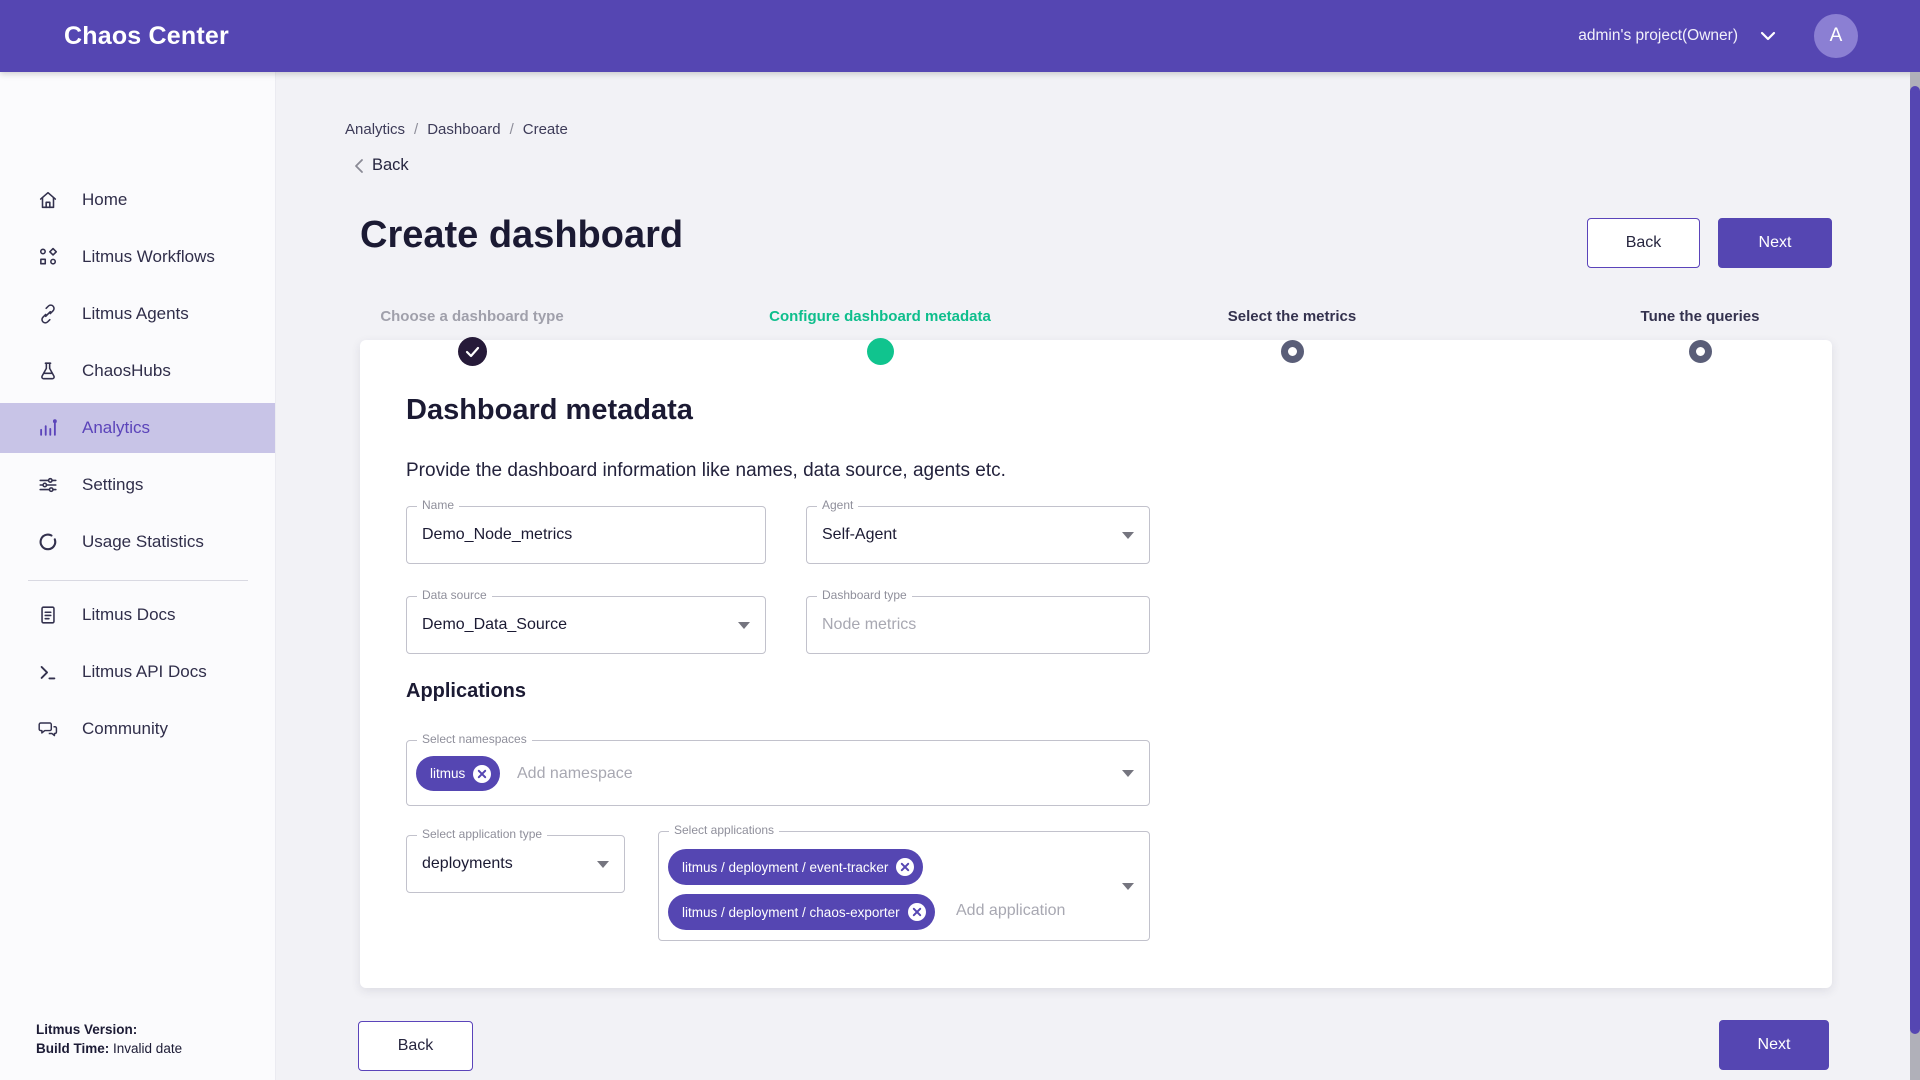  I want to click on sidebar-item-label: Litmus Docs, so click(129, 614).